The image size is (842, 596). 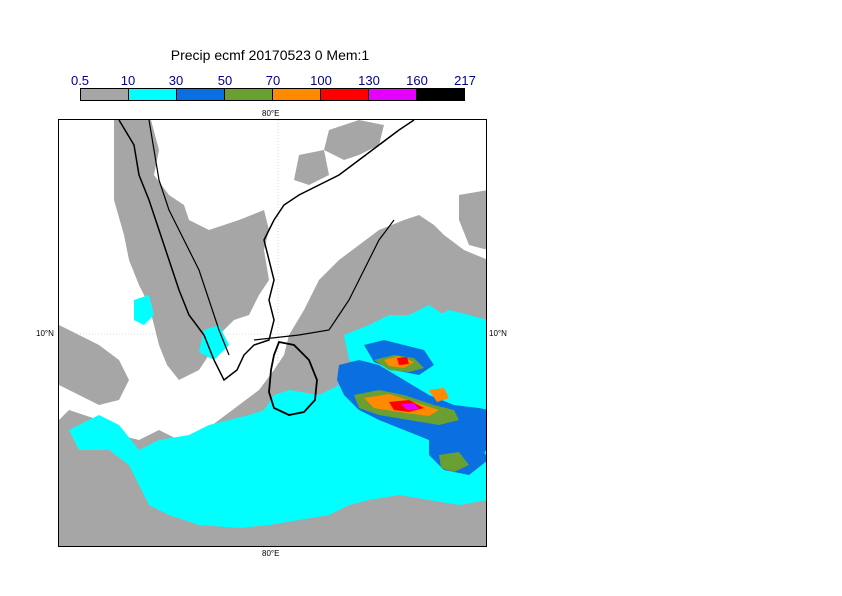 What do you see at coordinates (271, 113) in the screenshot?
I see `lon-label-top: 80°E` at bounding box center [271, 113].